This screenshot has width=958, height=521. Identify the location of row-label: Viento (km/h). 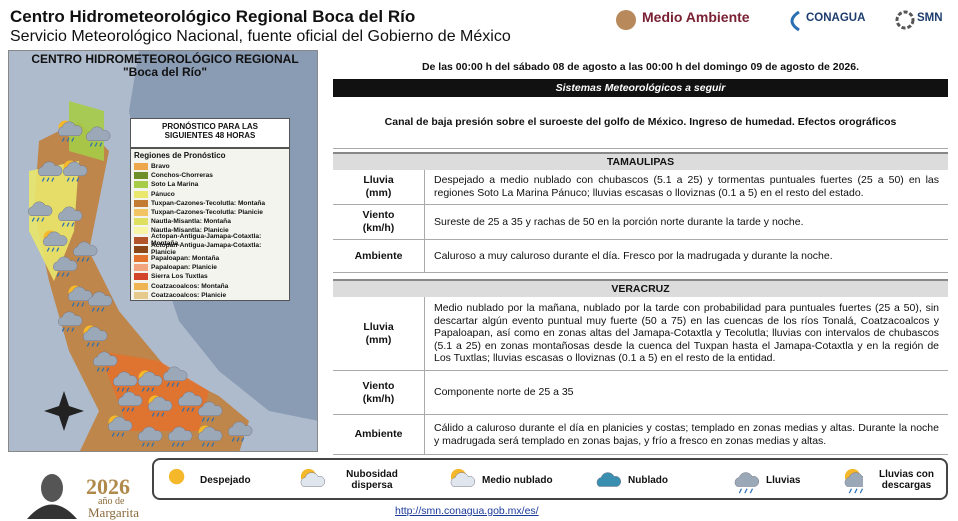
(379, 222).